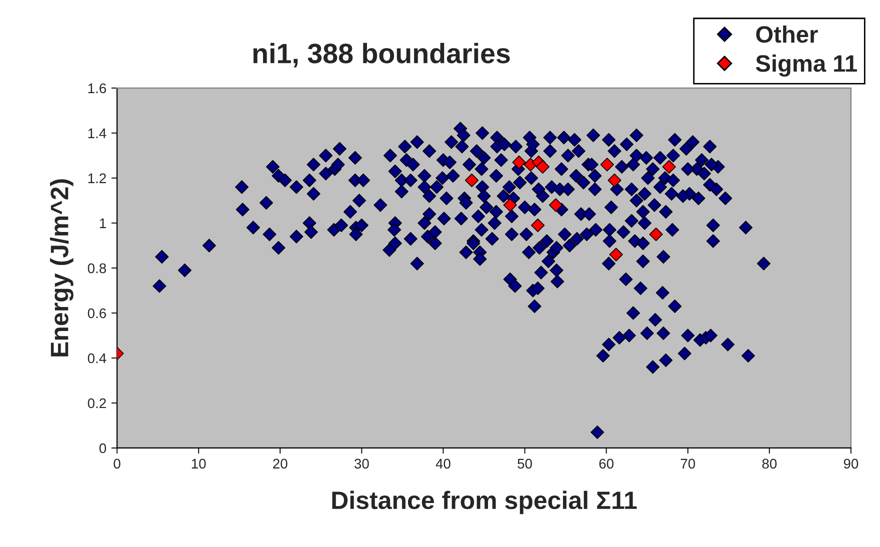 The height and width of the screenshot is (547, 880). I want to click on x-tick-label: 60, so click(606, 463).